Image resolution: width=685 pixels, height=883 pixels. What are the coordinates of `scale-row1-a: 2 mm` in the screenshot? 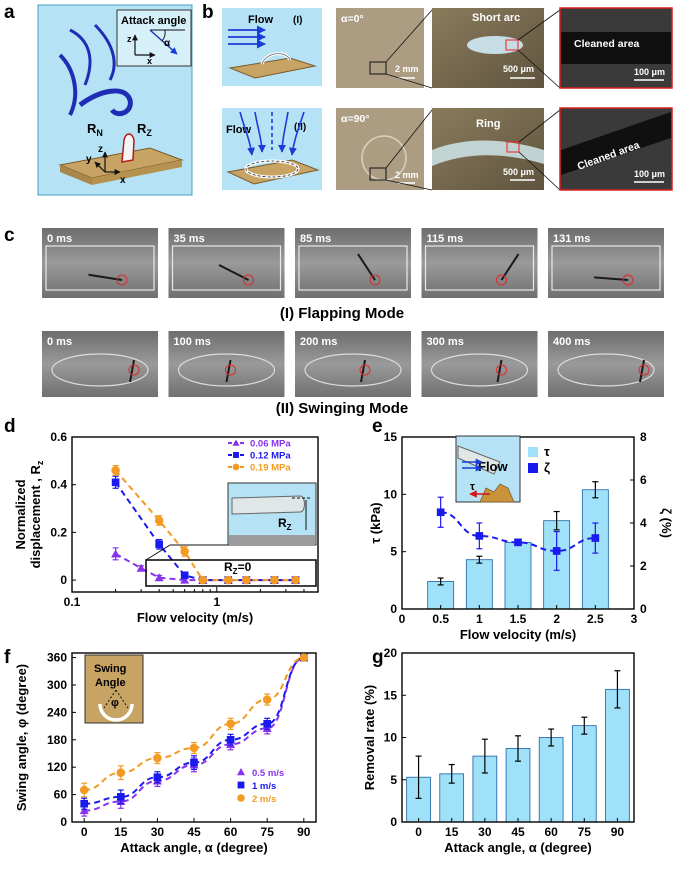 It's located at (407, 69).